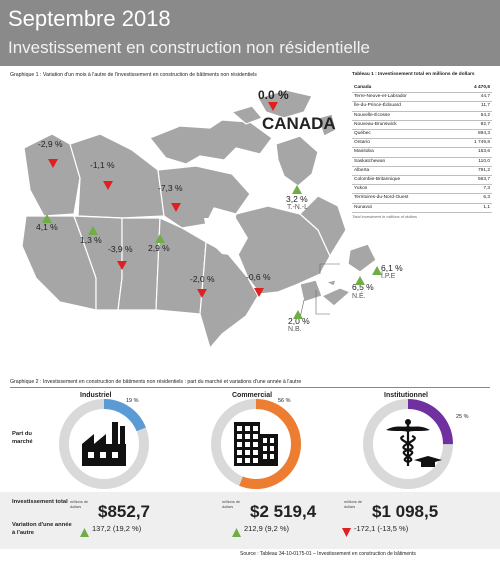 The image size is (500, 563). I want to click on region-change: 6,1 %, so click(392, 268).